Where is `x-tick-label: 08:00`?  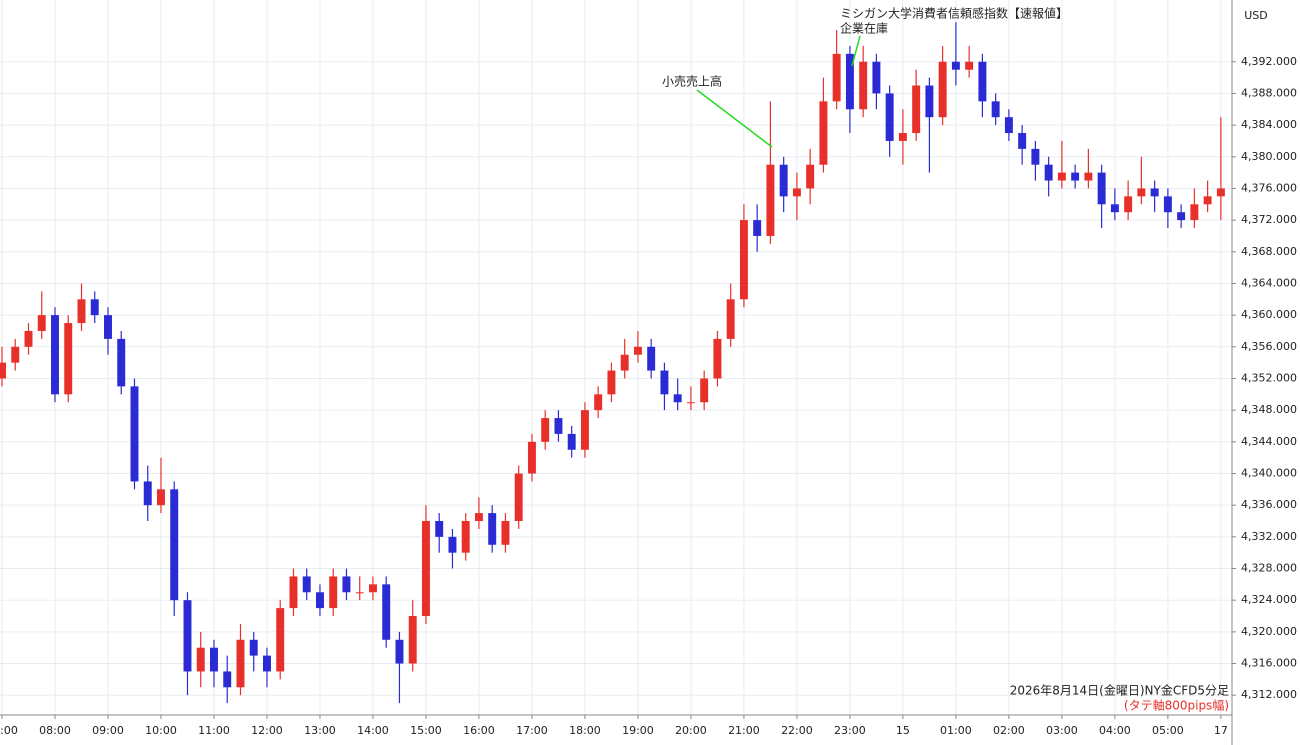 x-tick-label: 08:00 is located at coordinates (55, 730).